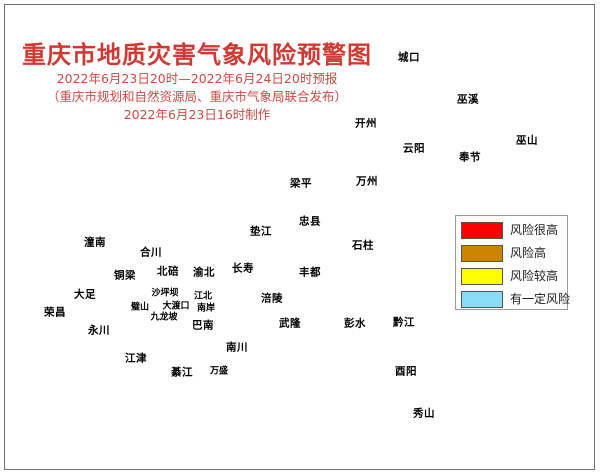  I want to click on legend-item-some-risk: 有一定风险, so click(515, 299).